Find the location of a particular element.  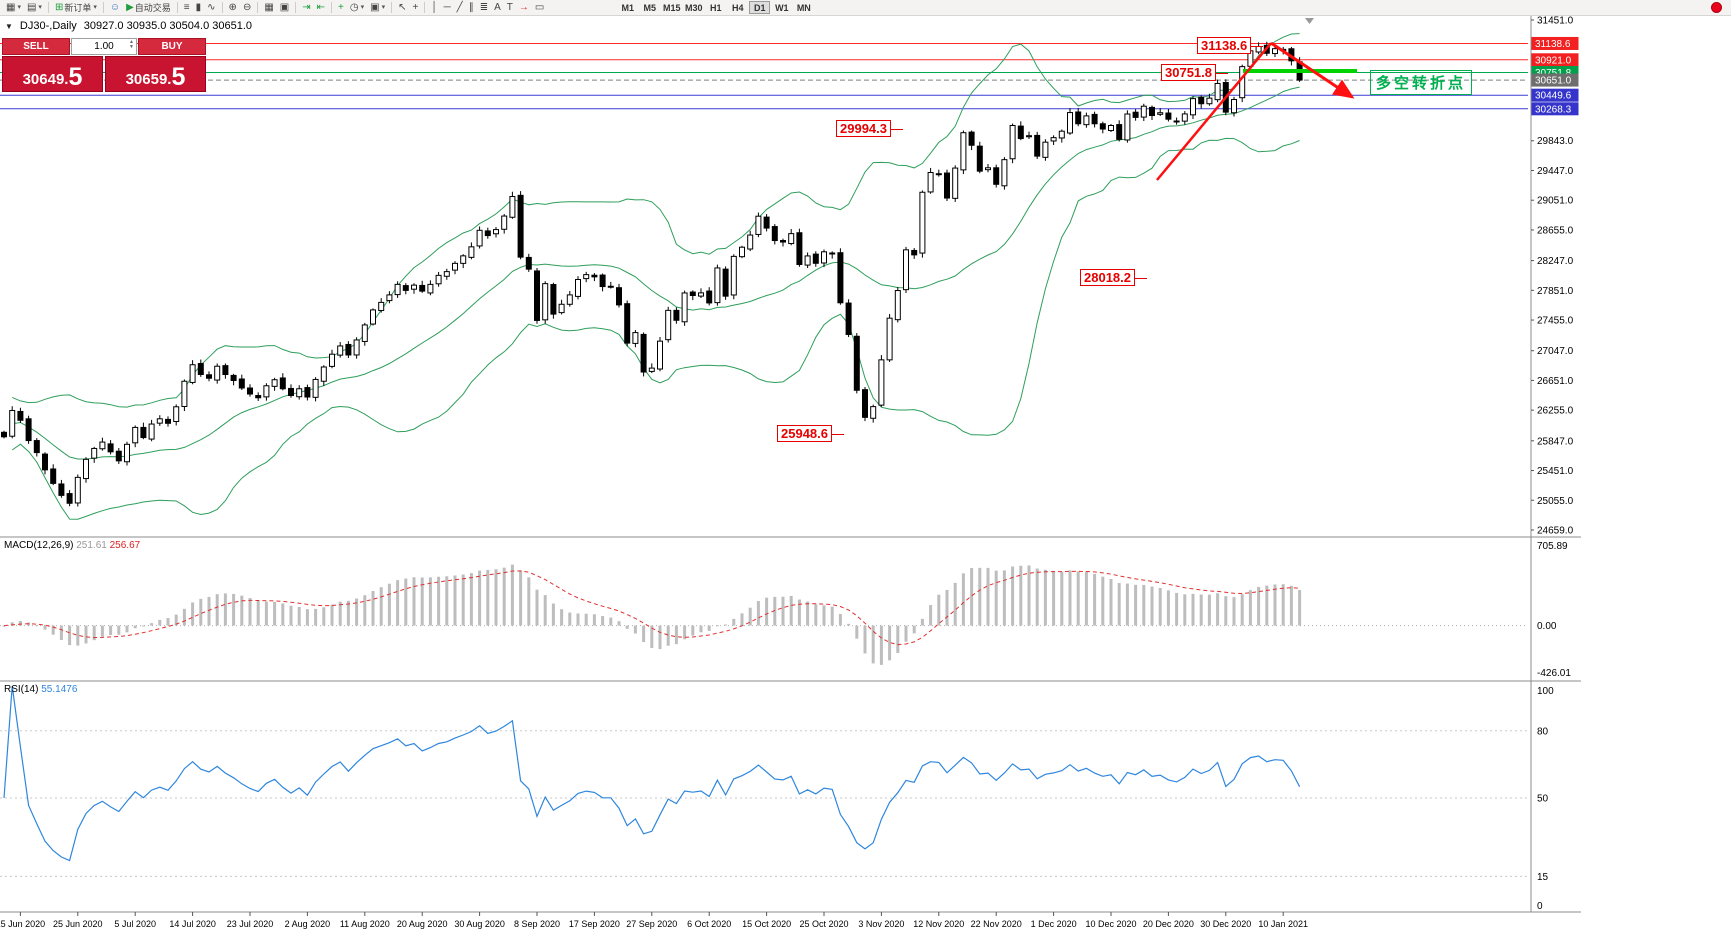

buy-price-main: 30659. is located at coordinates (148, 79).